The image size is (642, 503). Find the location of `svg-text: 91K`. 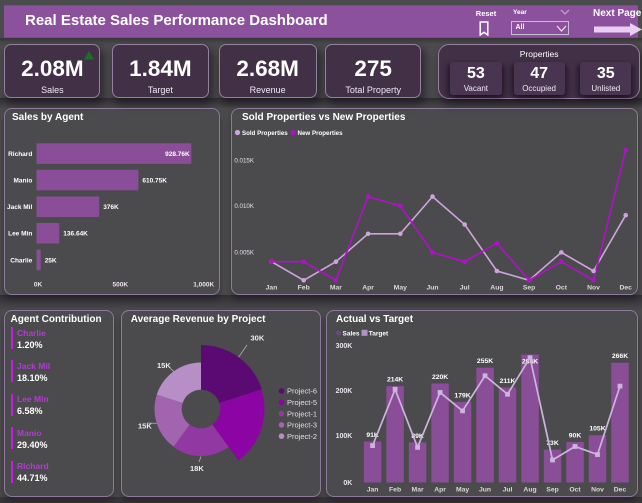

svg-text: 91K is located at coordinates (372, 435).